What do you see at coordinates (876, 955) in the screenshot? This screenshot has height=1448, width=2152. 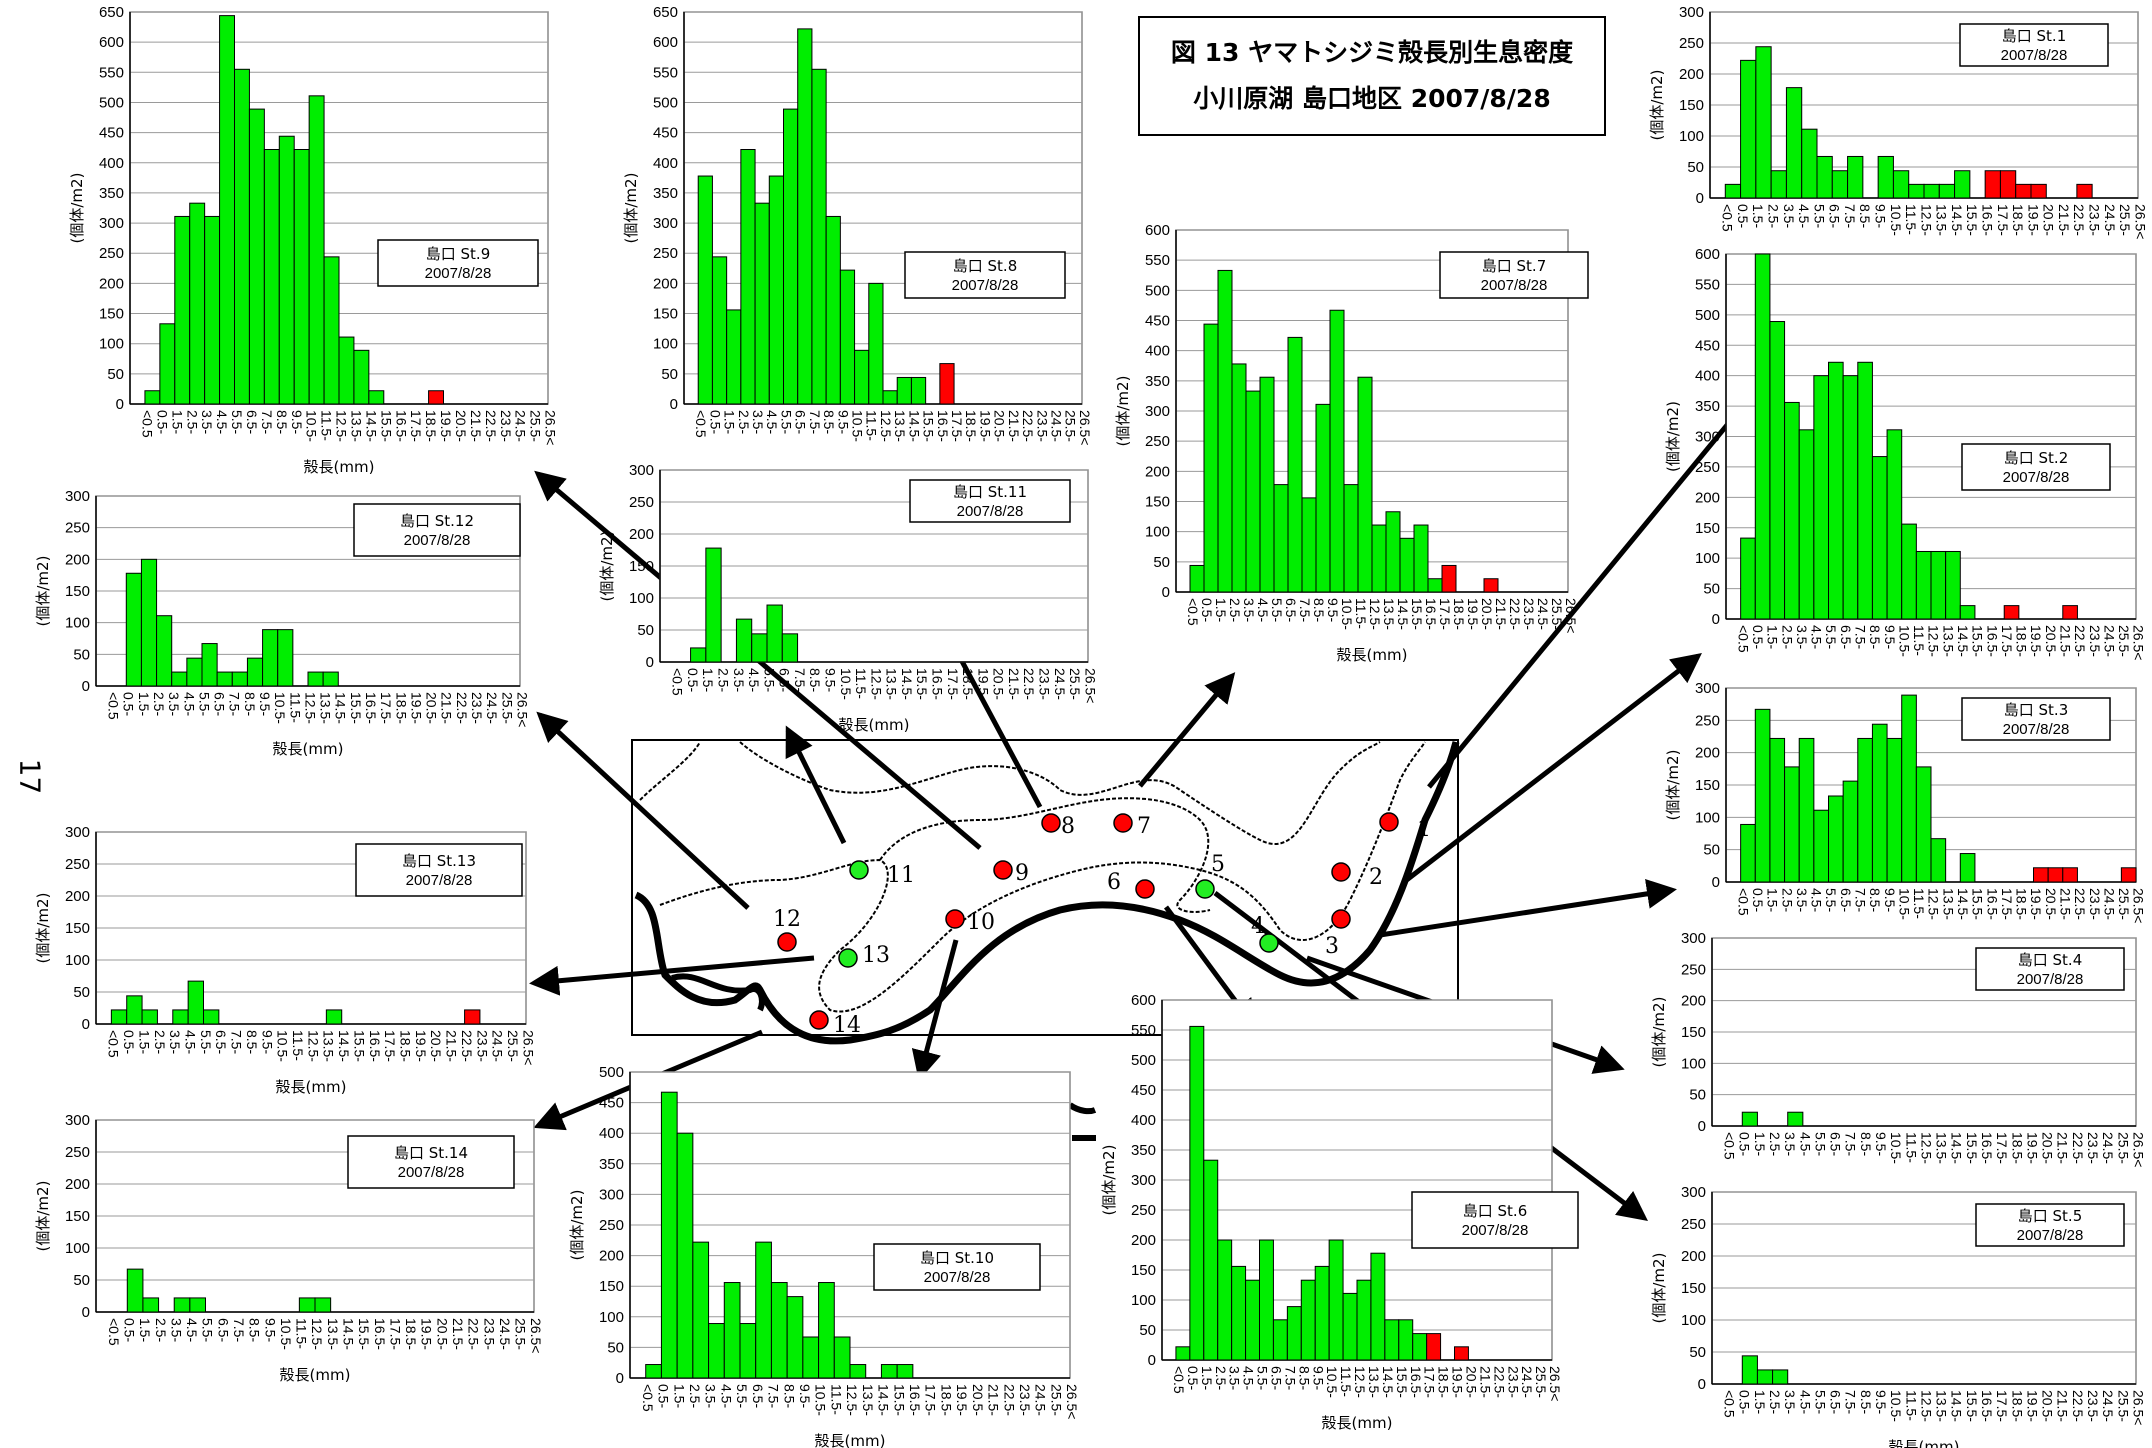 I see `station-label: 13` at bounding box center [876, 955].